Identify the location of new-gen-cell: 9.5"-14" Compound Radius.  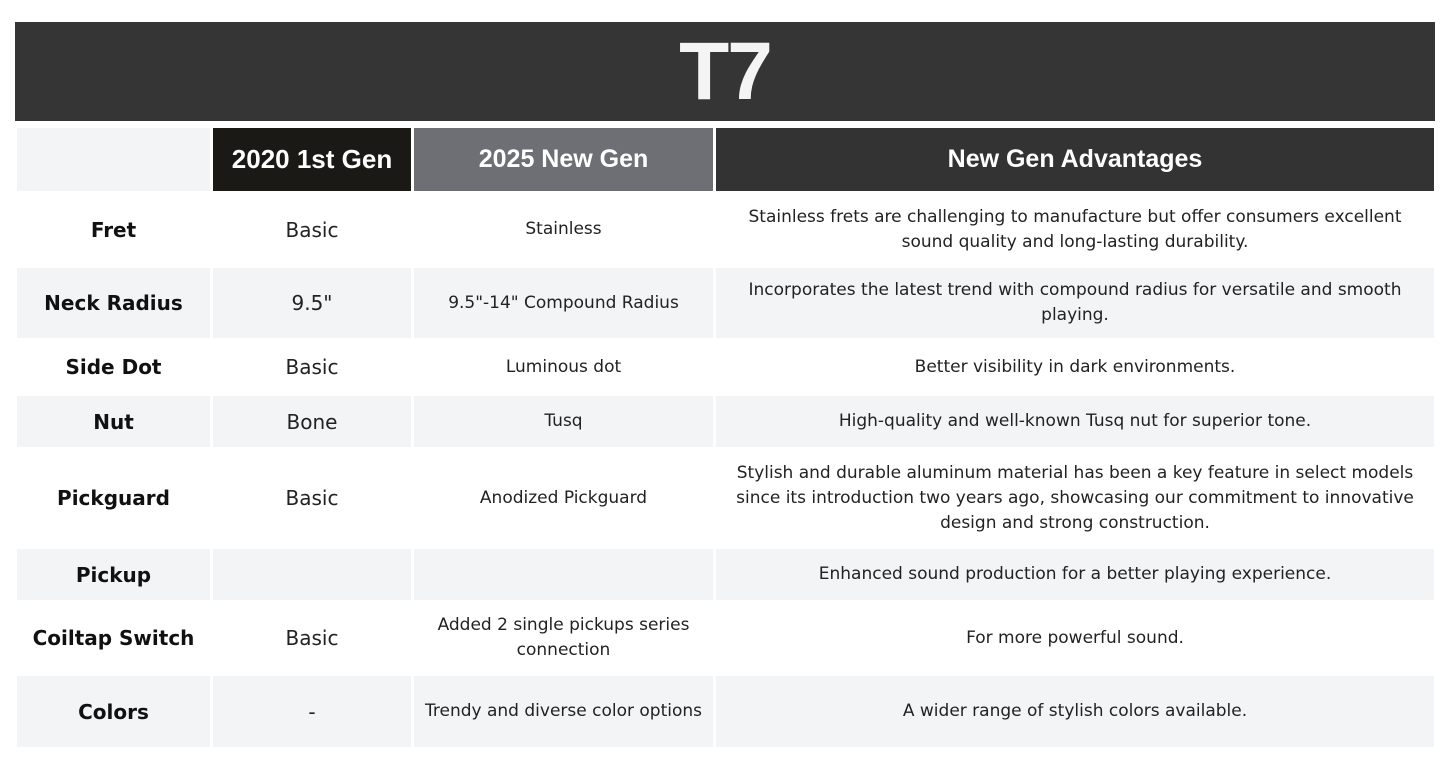
(563, 303).